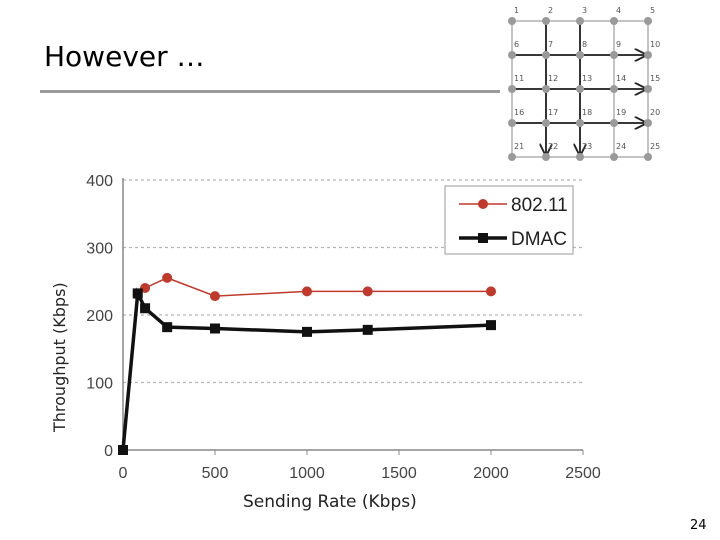 This screenshot has height=540, width=720. I want to click on title-divider, so click(270, 91).